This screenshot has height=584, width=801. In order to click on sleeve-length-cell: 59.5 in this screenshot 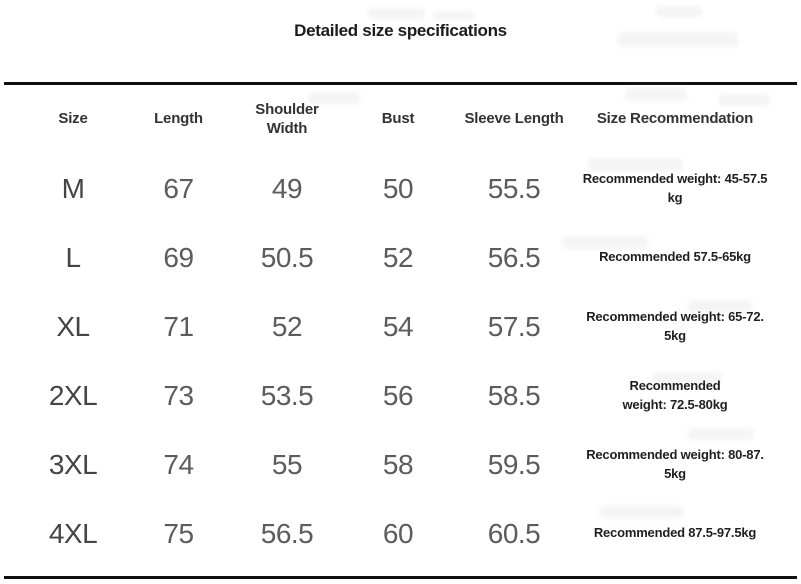, I will do `click(514, 464)`.